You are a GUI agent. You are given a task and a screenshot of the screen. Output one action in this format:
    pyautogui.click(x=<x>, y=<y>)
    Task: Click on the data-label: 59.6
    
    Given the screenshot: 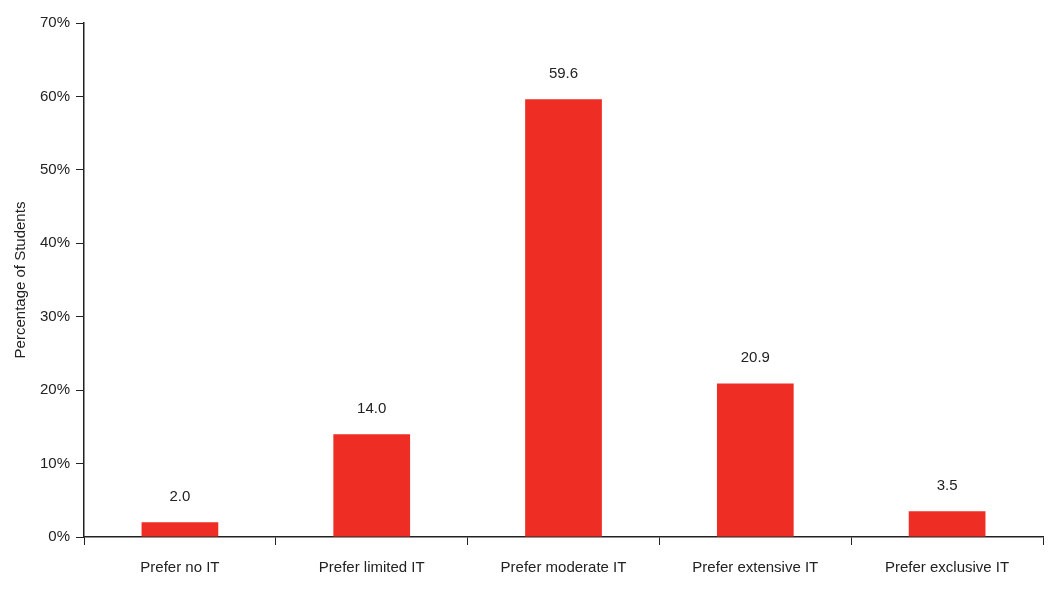 What is the action you would take?
    pyautogui.click(x=563, y=73)
    